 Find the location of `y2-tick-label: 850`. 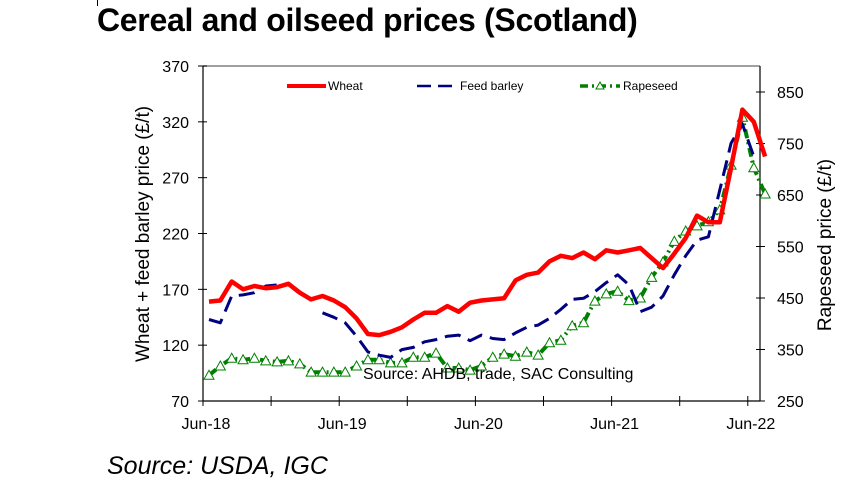

y2-tick-label: 850 is located at coordinates (790, 93).